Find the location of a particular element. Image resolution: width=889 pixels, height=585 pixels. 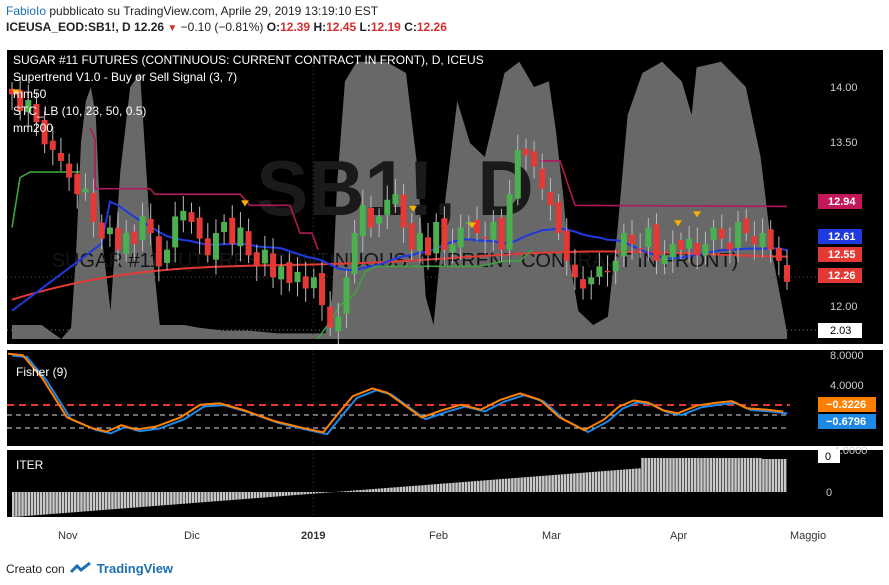

x-label-maggio: Maggio is located at coordinates (808, 536).